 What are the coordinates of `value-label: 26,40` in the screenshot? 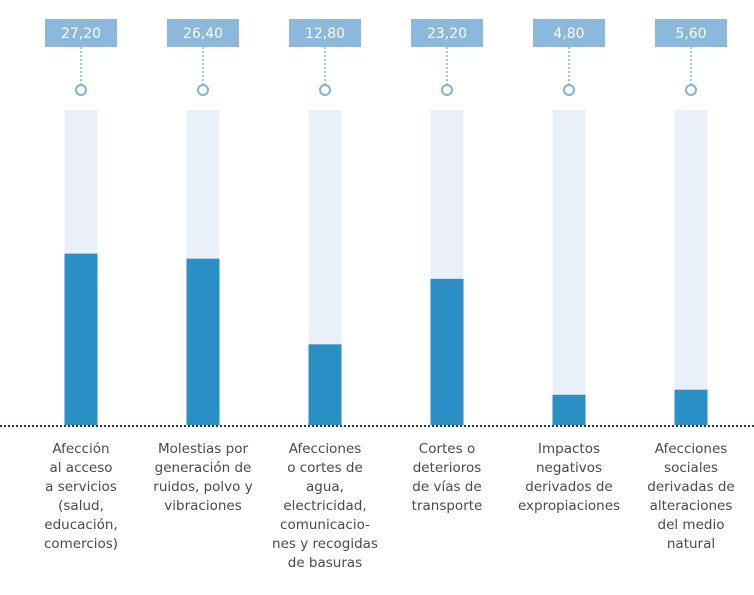 It's located at (203, 34).